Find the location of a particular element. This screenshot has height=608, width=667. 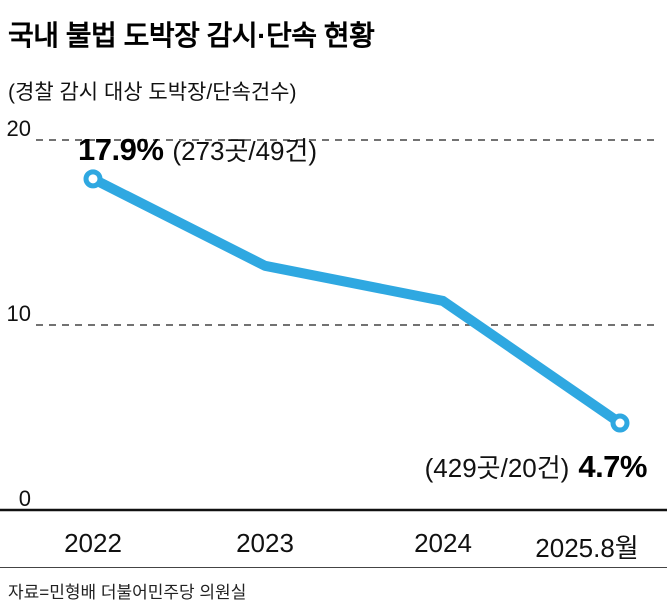

source-divider is located at coordinates (333, 567).